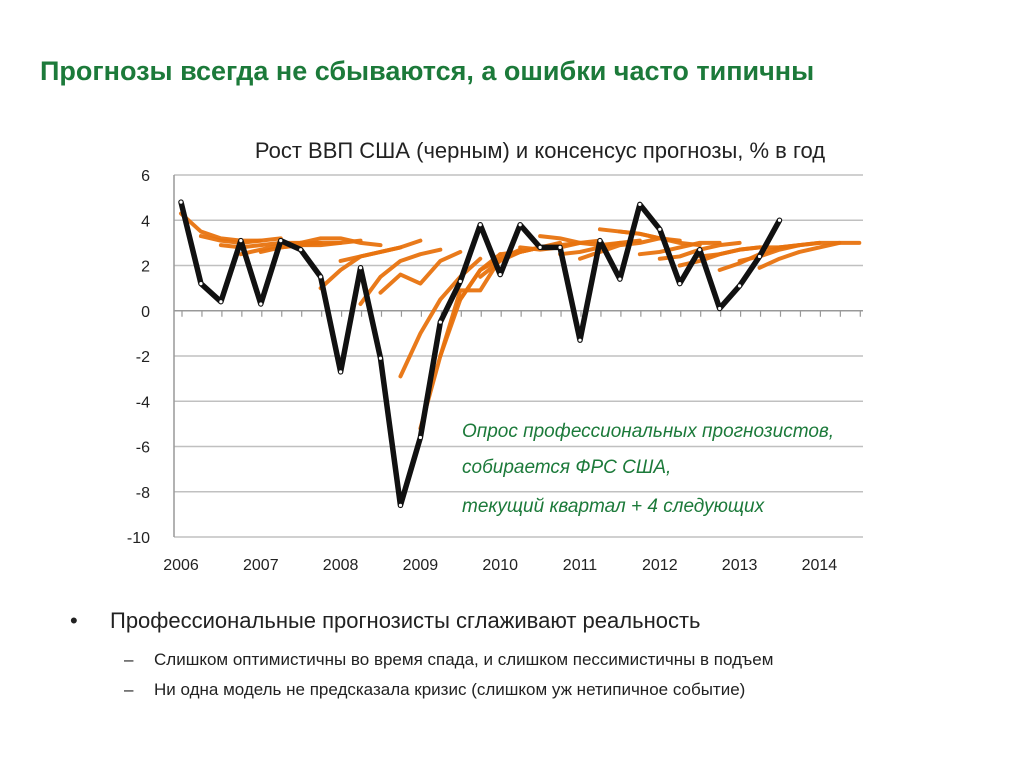 The height and width of the screenshot is (767, 1024). What do you see at coordinates (567, 467) in the screenshot?
I see `annotation-line-2: собирается ФРС США,` at bounding box center [567, 467].